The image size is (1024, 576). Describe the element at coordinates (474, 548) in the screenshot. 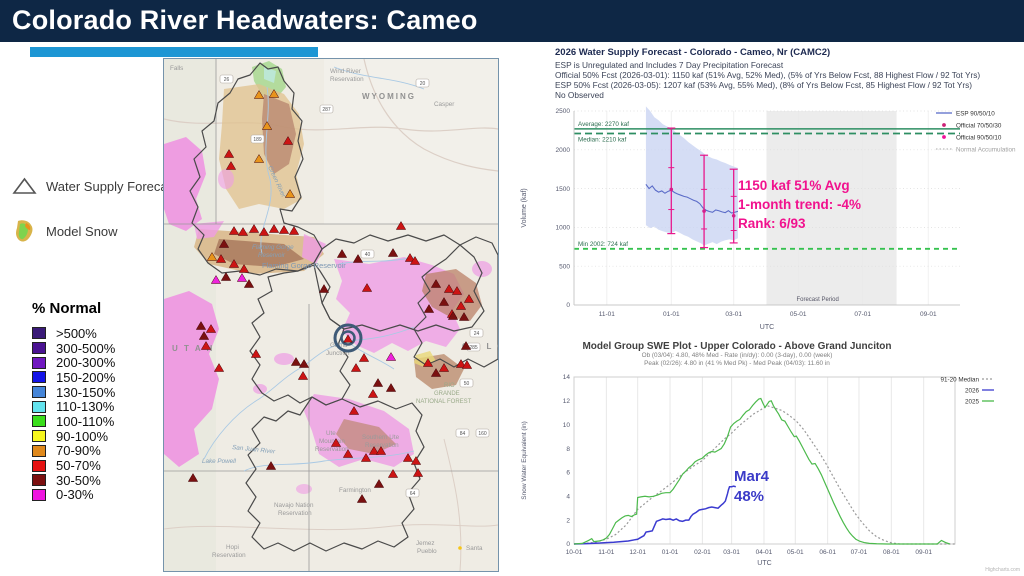

I see `map-label: Santa` at that location.